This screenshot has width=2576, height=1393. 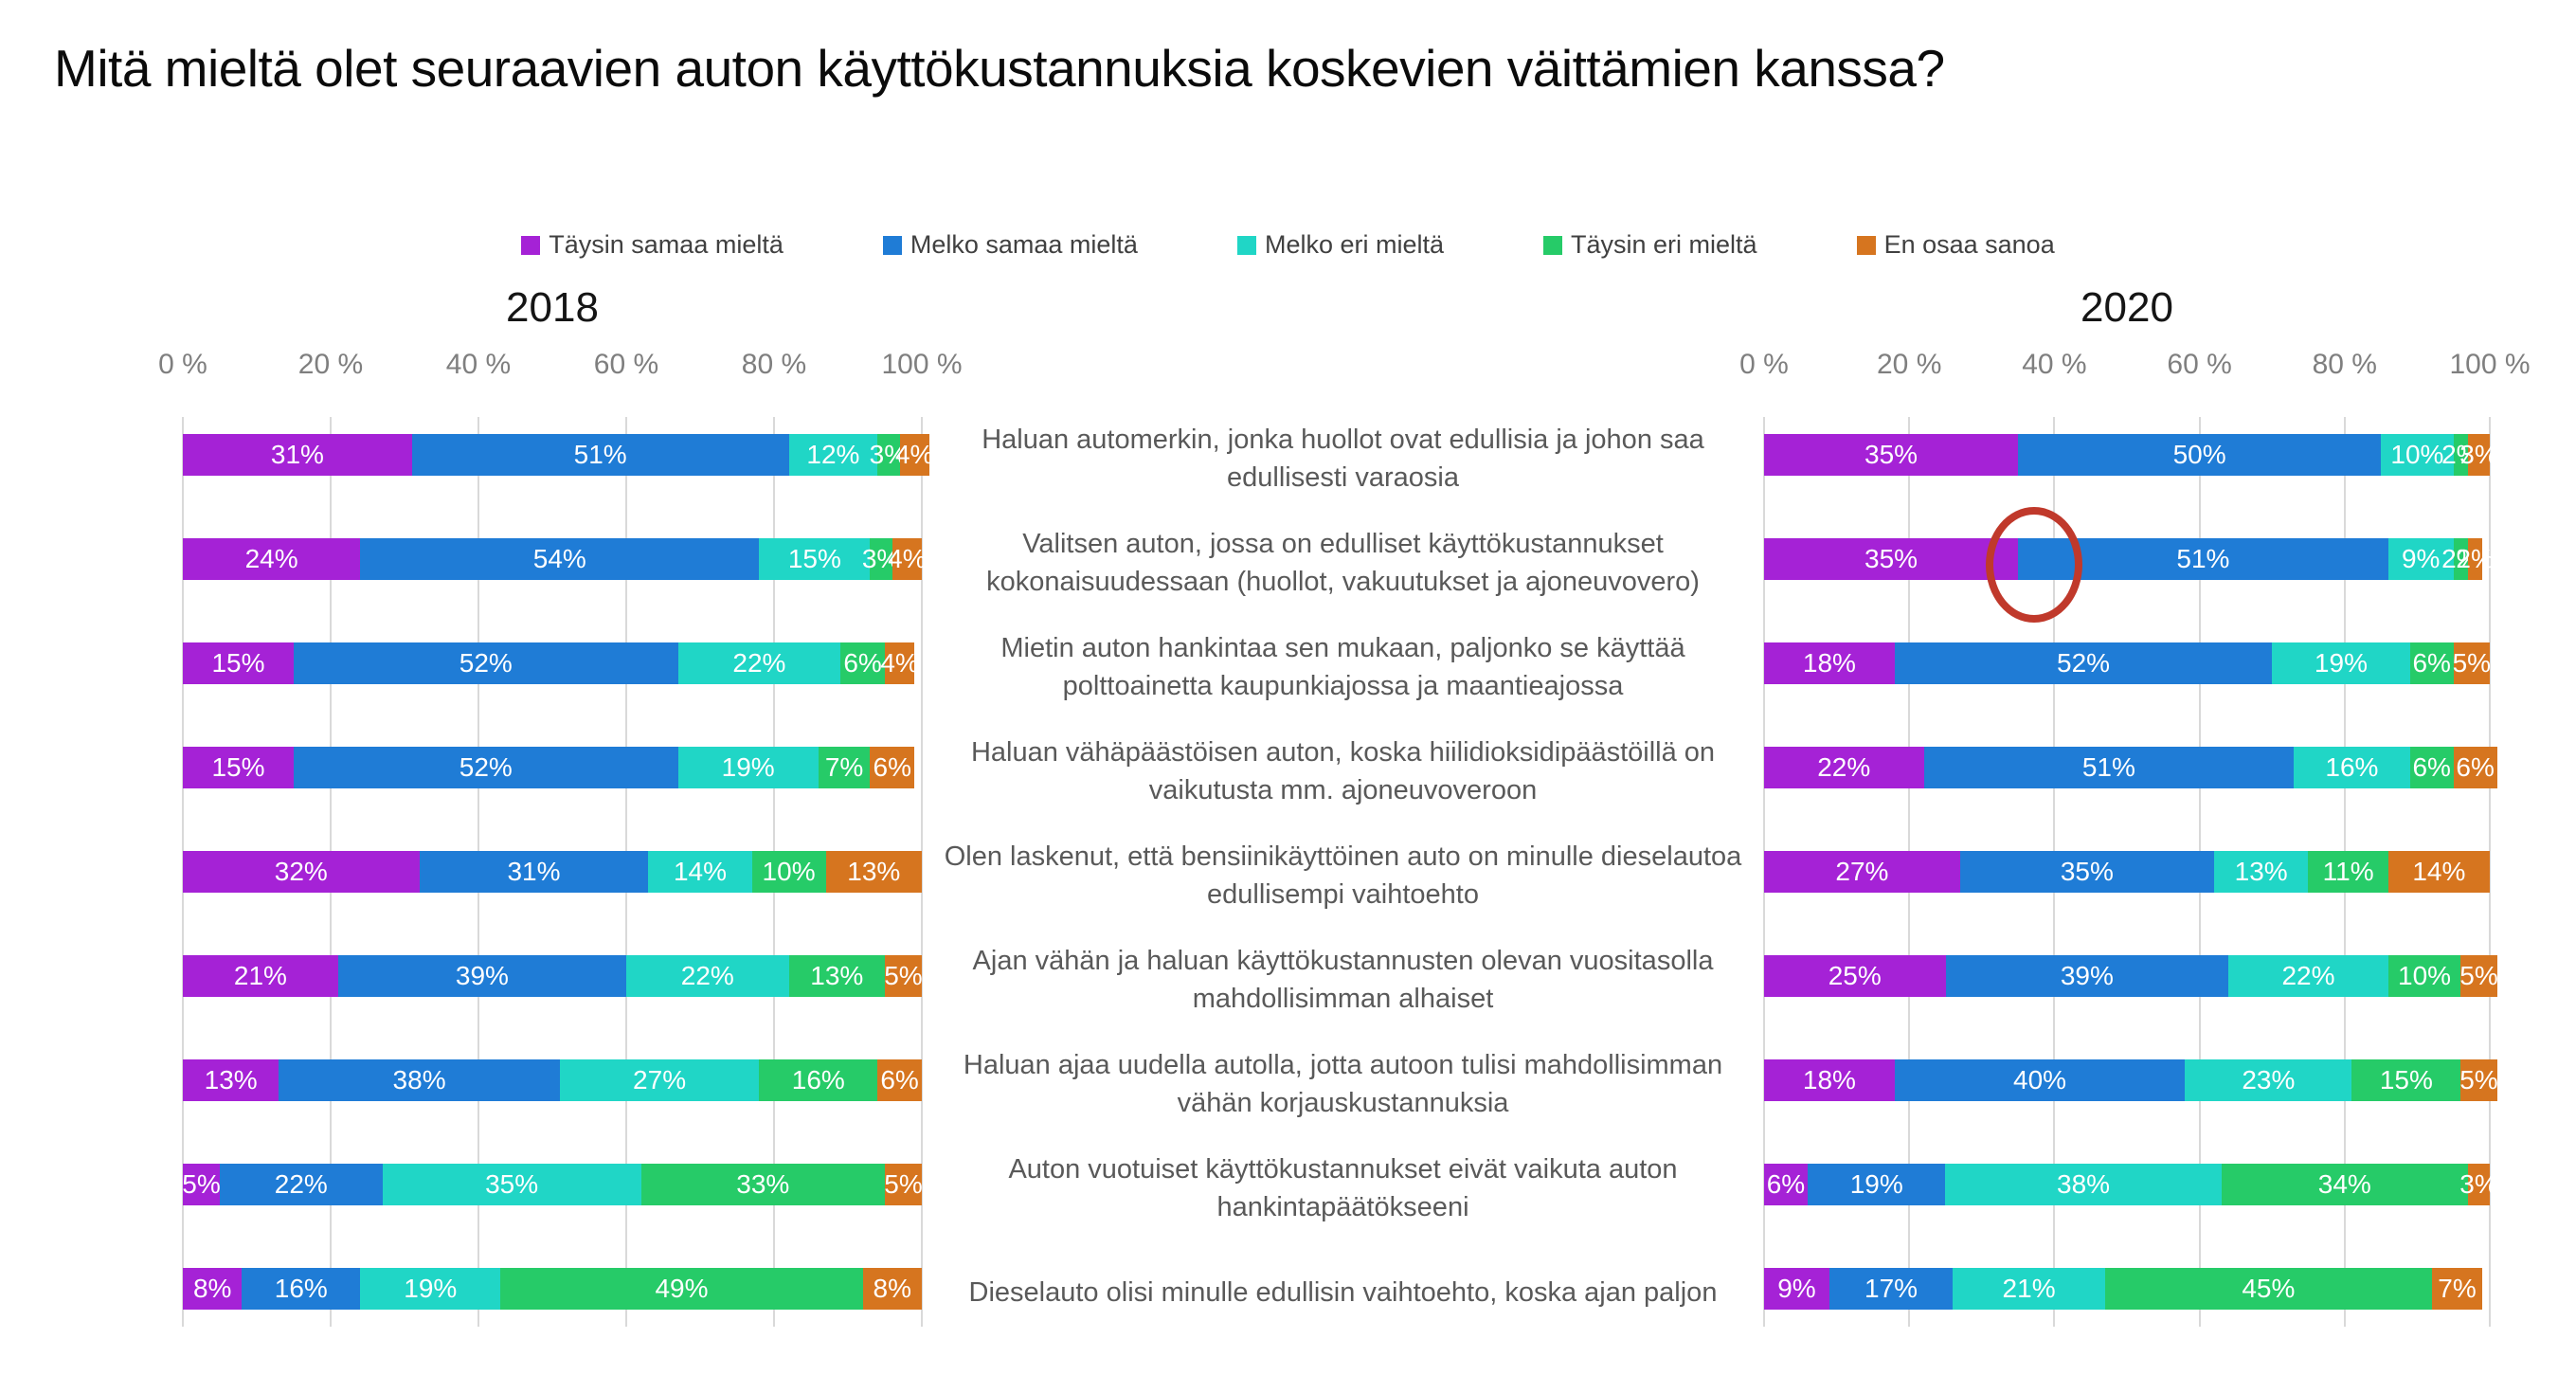 I want to click on bar-segment: 18%, so click(x=1829, y=663).